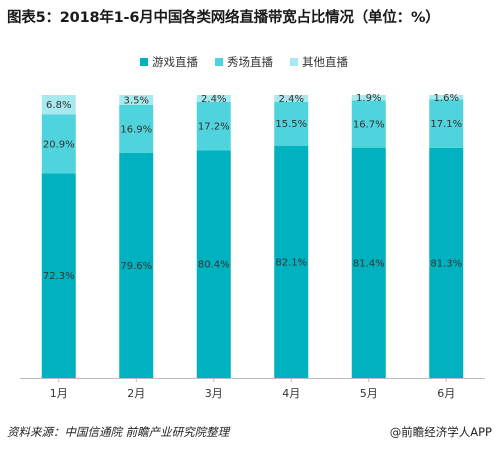  What do you see at coordinates (118, 432) in the screenshot?
I see `source-note: 资料来源：中国信通院 前瞻产业研究院整理` at bounding box center [118, 432].